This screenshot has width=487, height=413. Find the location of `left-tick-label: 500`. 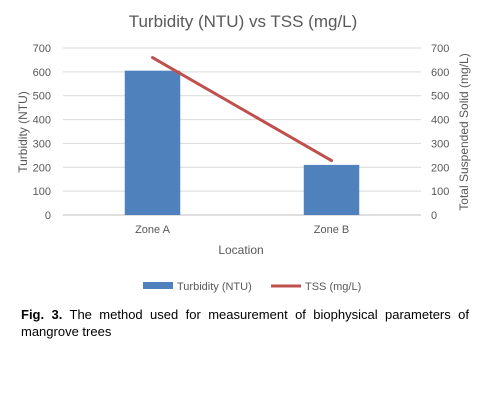

left-tick-label: 500 is located at coordinates (42, 97).